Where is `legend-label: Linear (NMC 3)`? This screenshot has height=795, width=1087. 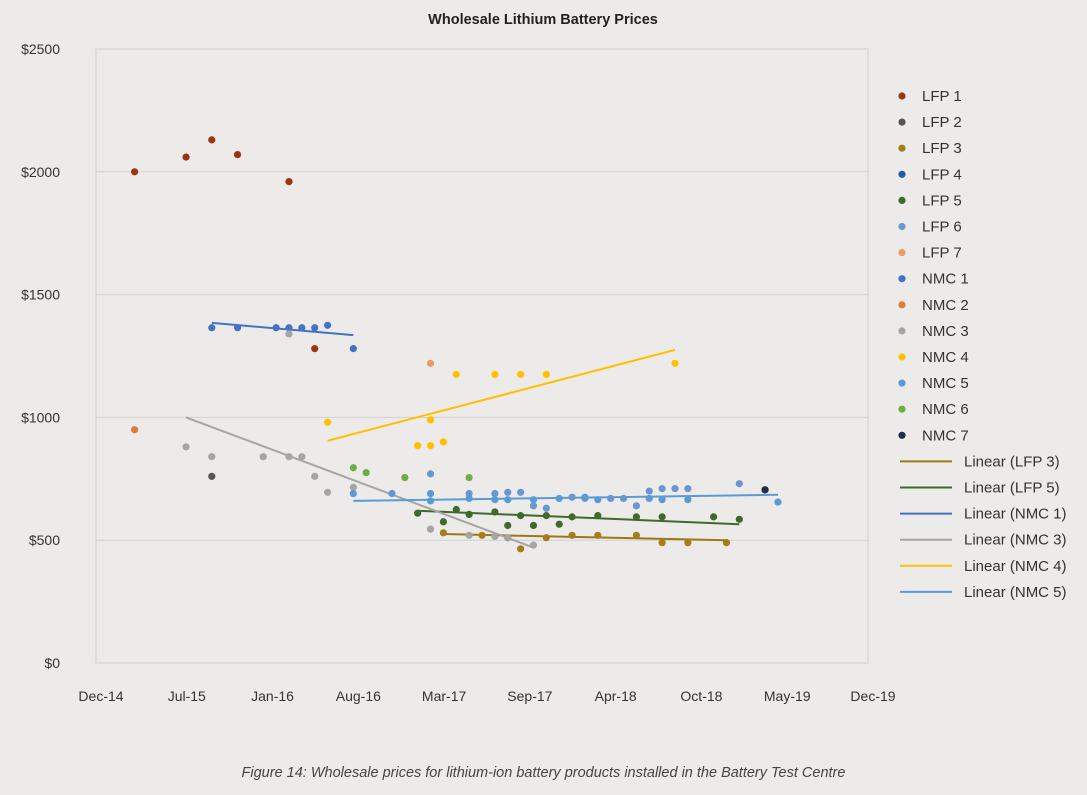 legend-label: Linear (NMC 3) is located at coordinates (1015, 540).